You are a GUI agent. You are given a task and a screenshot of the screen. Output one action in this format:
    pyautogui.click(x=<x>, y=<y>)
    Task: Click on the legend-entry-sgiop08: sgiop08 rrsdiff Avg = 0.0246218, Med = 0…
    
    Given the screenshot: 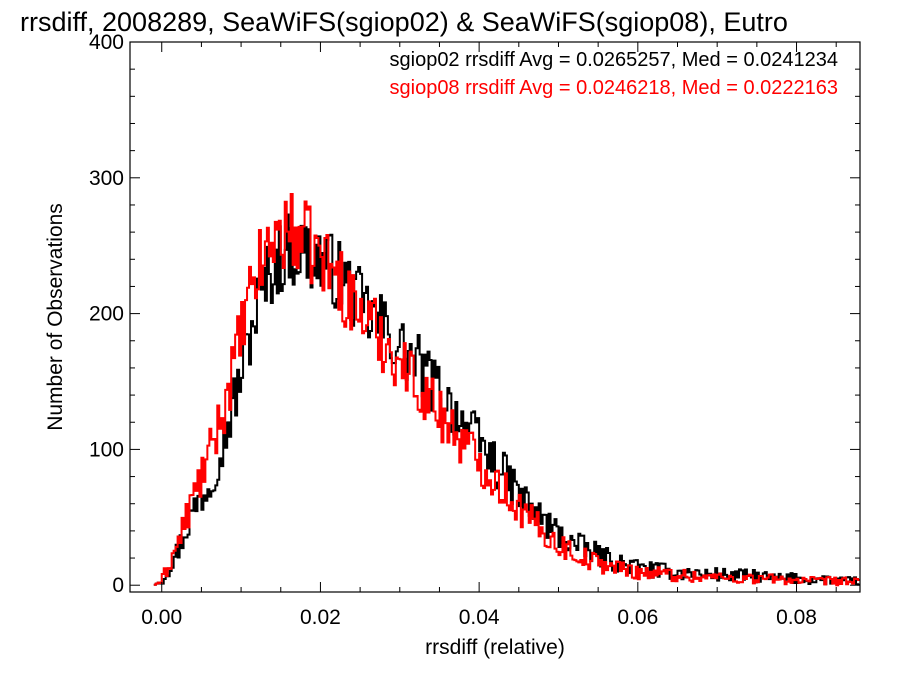 What is the action you would take?
    pyautogui.click(x=614, y=88)
    